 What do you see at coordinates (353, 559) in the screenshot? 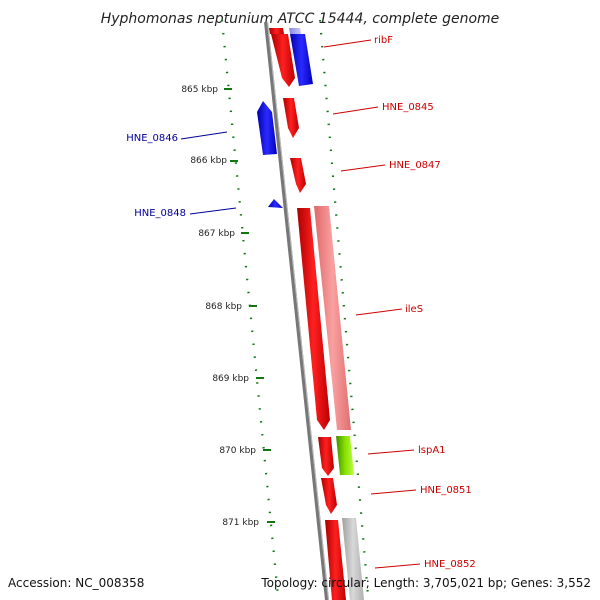
I see `cds-HNE-0852-gray` at bounding box center [353, 559].